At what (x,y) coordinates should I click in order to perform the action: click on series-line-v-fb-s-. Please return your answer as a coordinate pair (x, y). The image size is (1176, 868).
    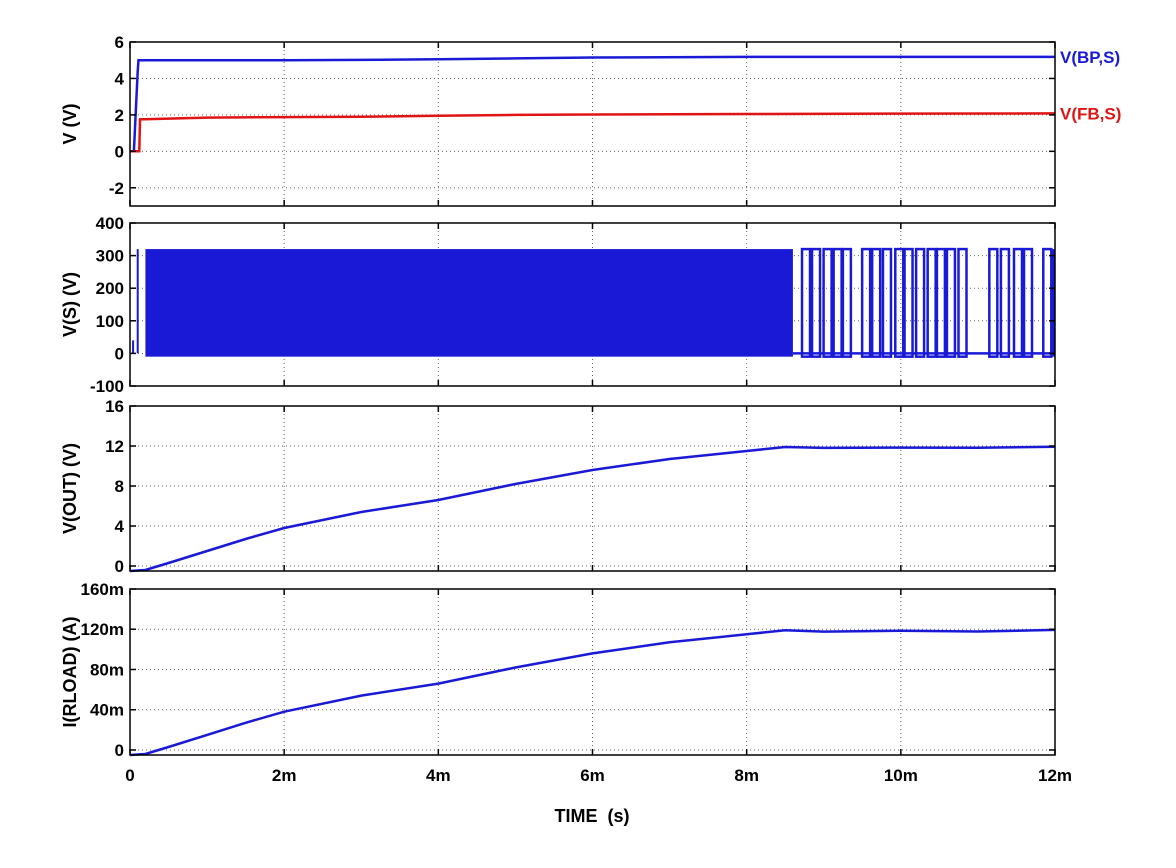
    Looking at the image, I should click on (592, 132).